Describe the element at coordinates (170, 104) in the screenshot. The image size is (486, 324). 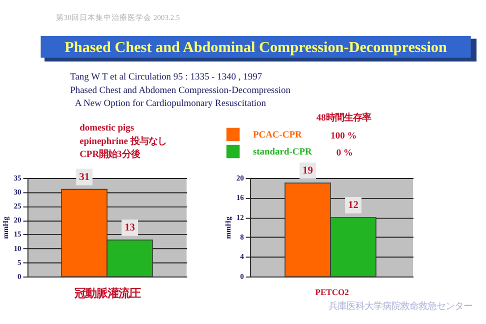
I see `text: A New Option for Cardiopulmonary Resuscitation` at that location.